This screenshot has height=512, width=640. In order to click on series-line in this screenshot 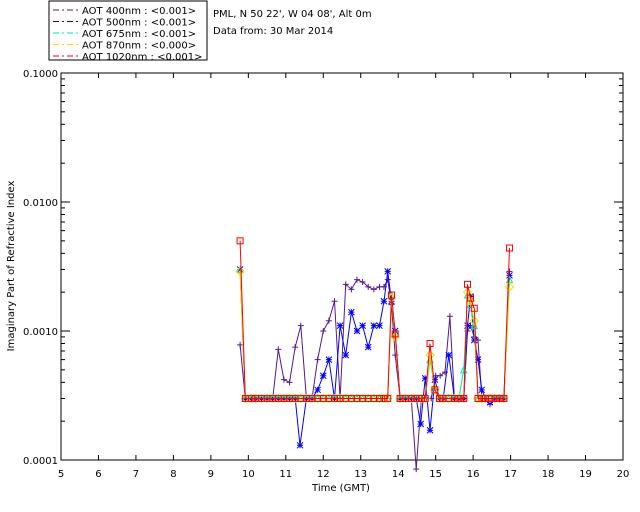, I will do `click(374, 319)`.